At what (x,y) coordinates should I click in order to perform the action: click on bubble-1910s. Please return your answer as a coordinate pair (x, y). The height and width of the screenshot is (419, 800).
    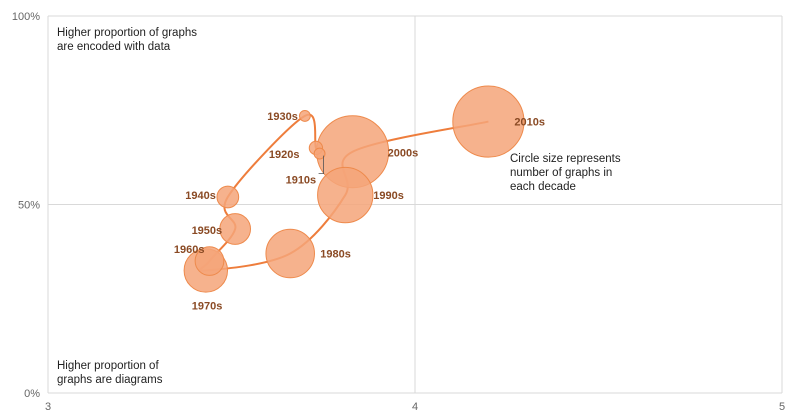
    Looking at the image, I should click on (319, 153).